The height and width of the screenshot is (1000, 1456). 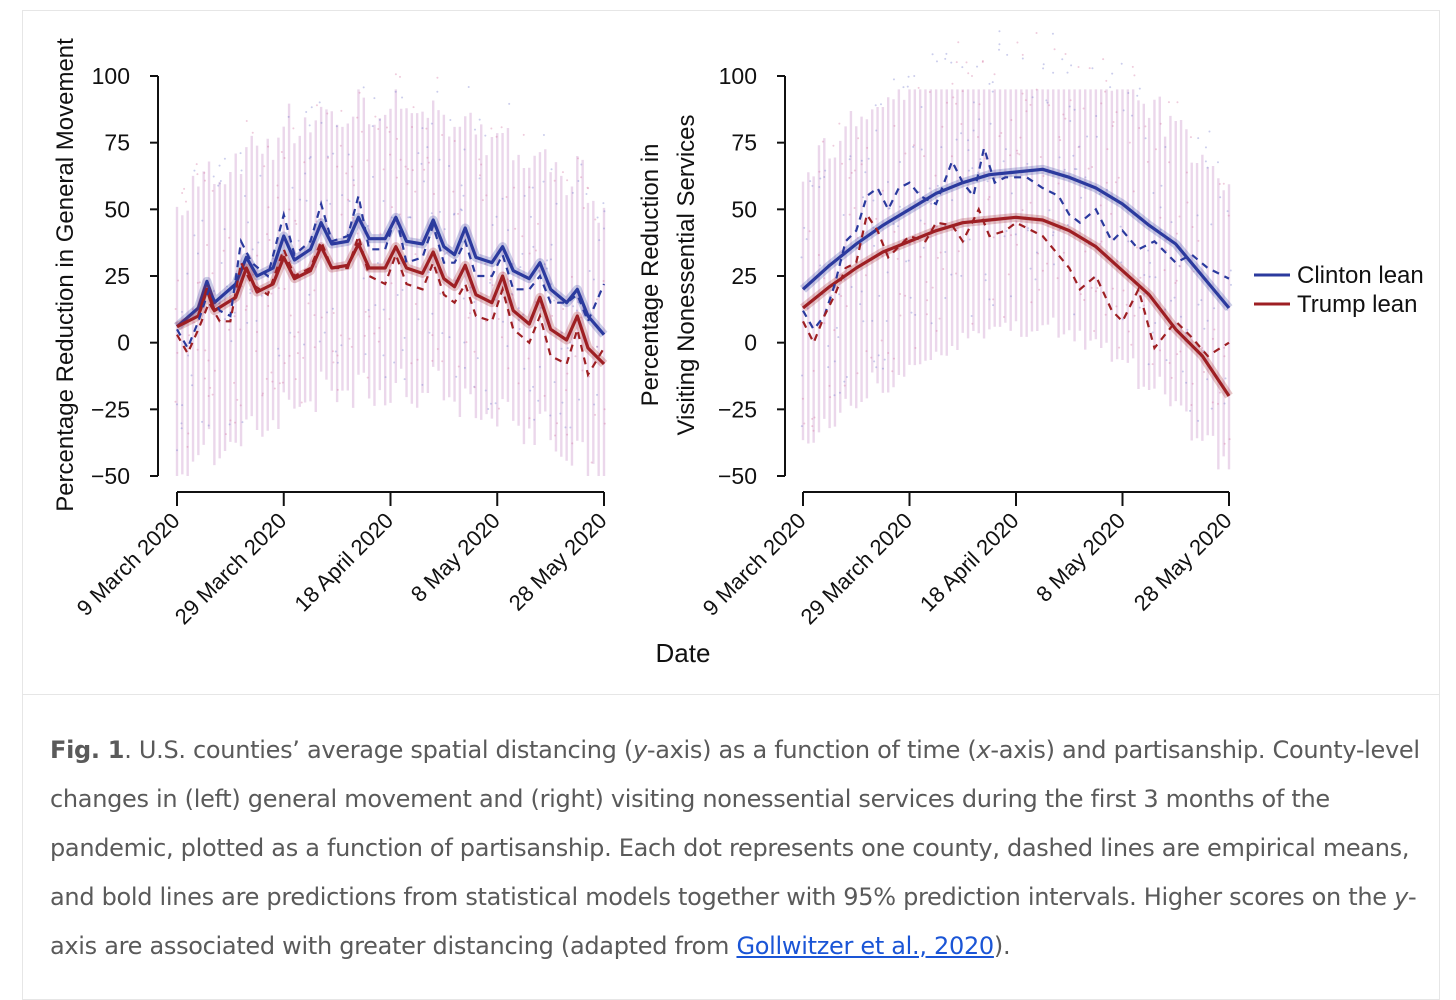 What do you see at coordinates (1183, 562) in the screenshot?
I see `x-tick-label: 28 May 2020` at bounding box center [1183, 562].